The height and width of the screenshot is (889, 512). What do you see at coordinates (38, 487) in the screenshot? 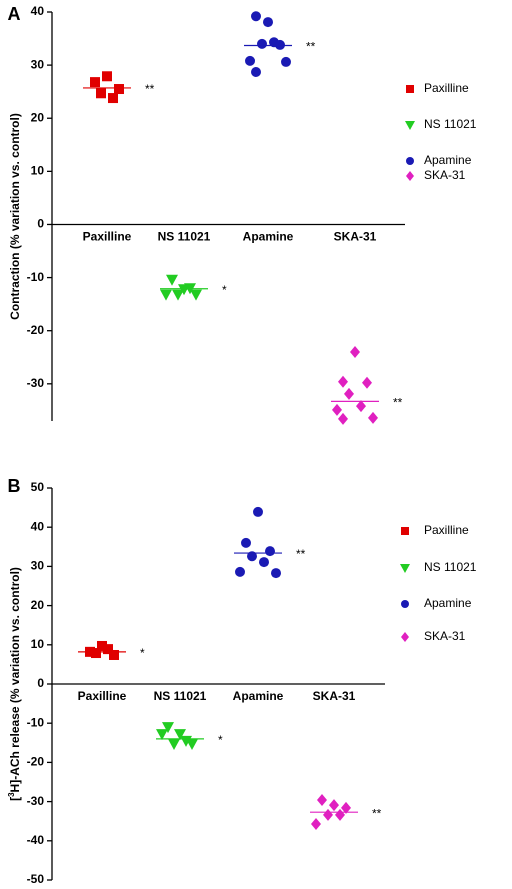
I see `y-tick-label: 50` at bounding box center [38, 487].